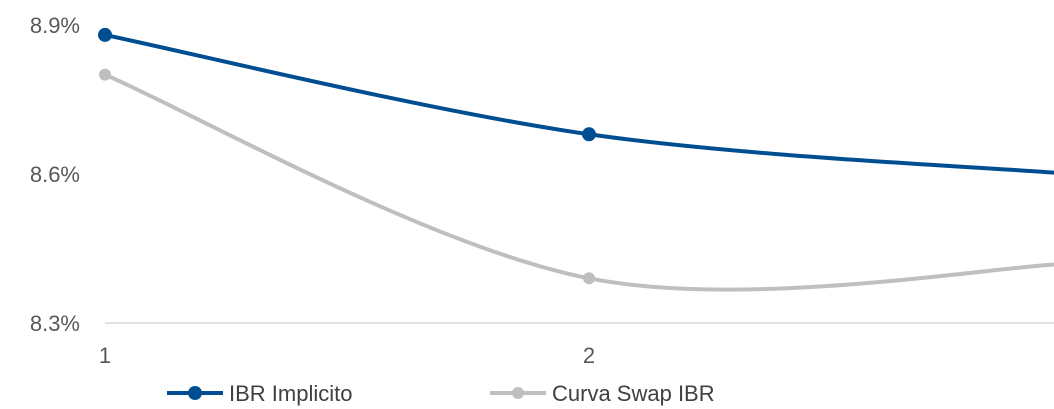 The image size is (1054, 409). What do you see at coordinates (290, 393) in the screenshot?
I see `legend-label: IBR Implicito` at bounding box center [290, 393].